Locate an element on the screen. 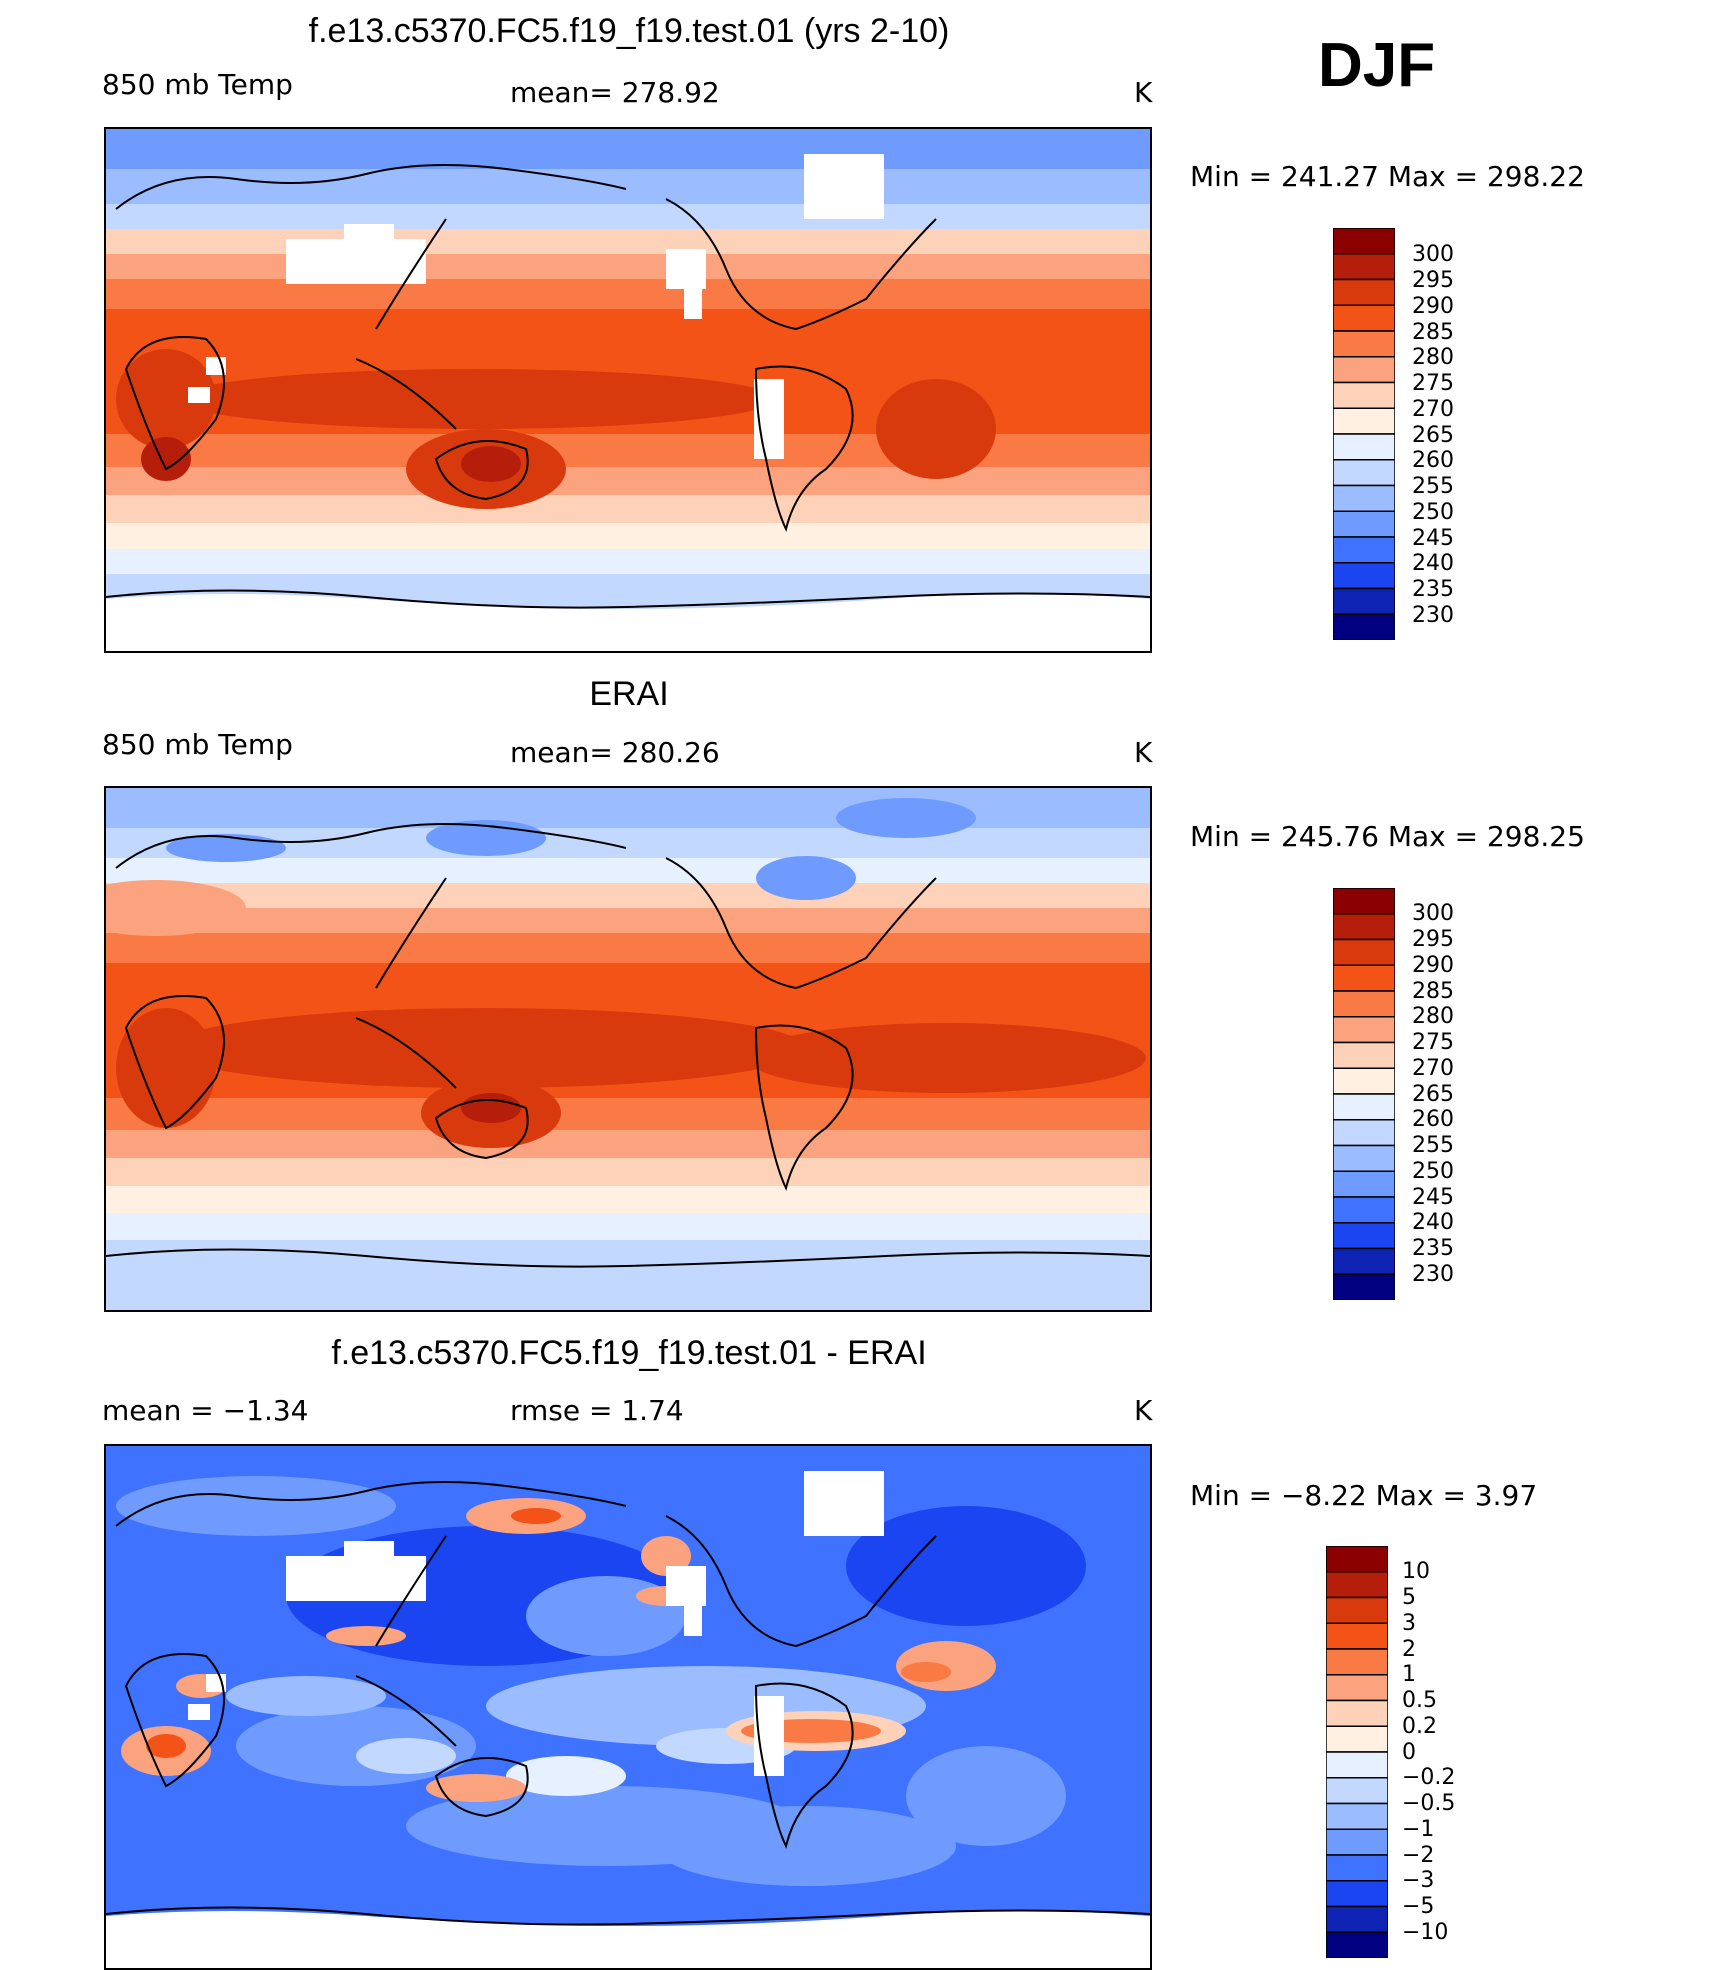 Image resolution: width=1710 pixels, height=1970 pixels. panel1-legend-tick: 285 is located at coordinates (1433, 332).